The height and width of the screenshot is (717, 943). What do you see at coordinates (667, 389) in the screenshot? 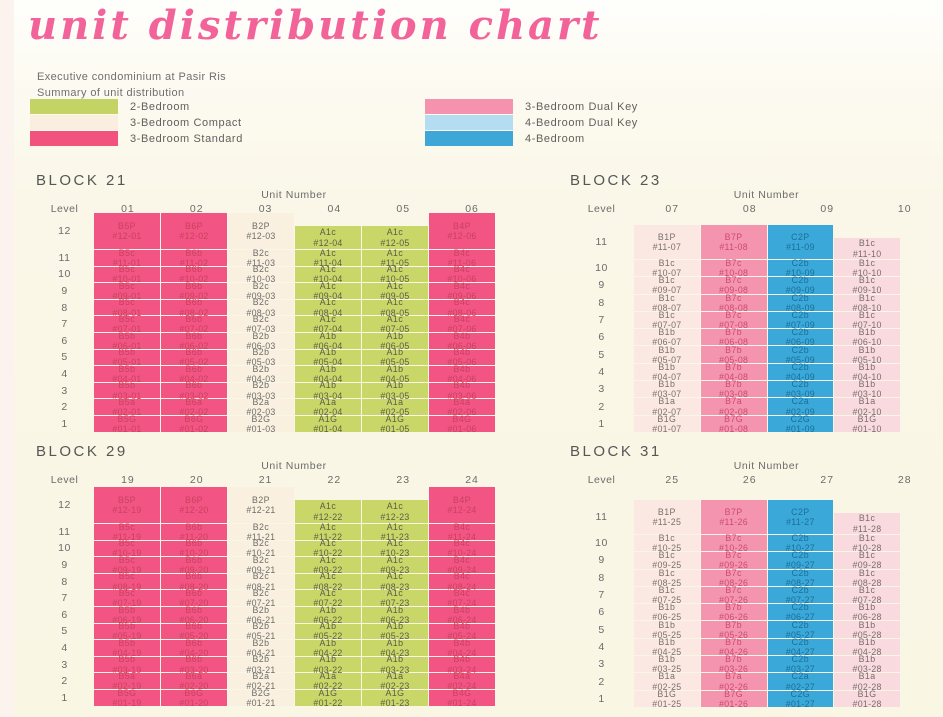
I see `unit-cell: B1b #03-07` at bounding box center [667, 389].